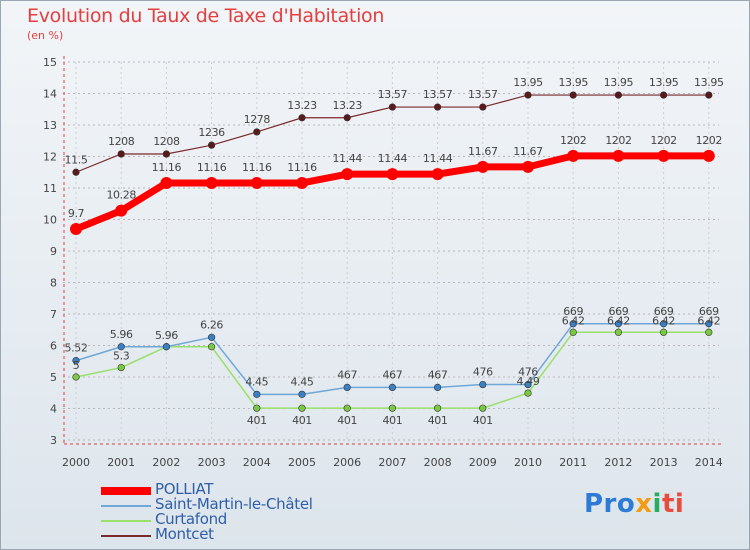 This screenshot has width=750, height=550. What do you see at coordinates (45, 35) in the screenshot?
I see `chart-subtitle: (en %)` at bounding box center [45, 35].